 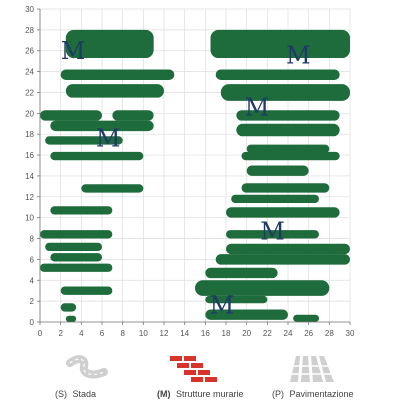 I want to click on y-tick-label: 16, so click(x=29, y=155).